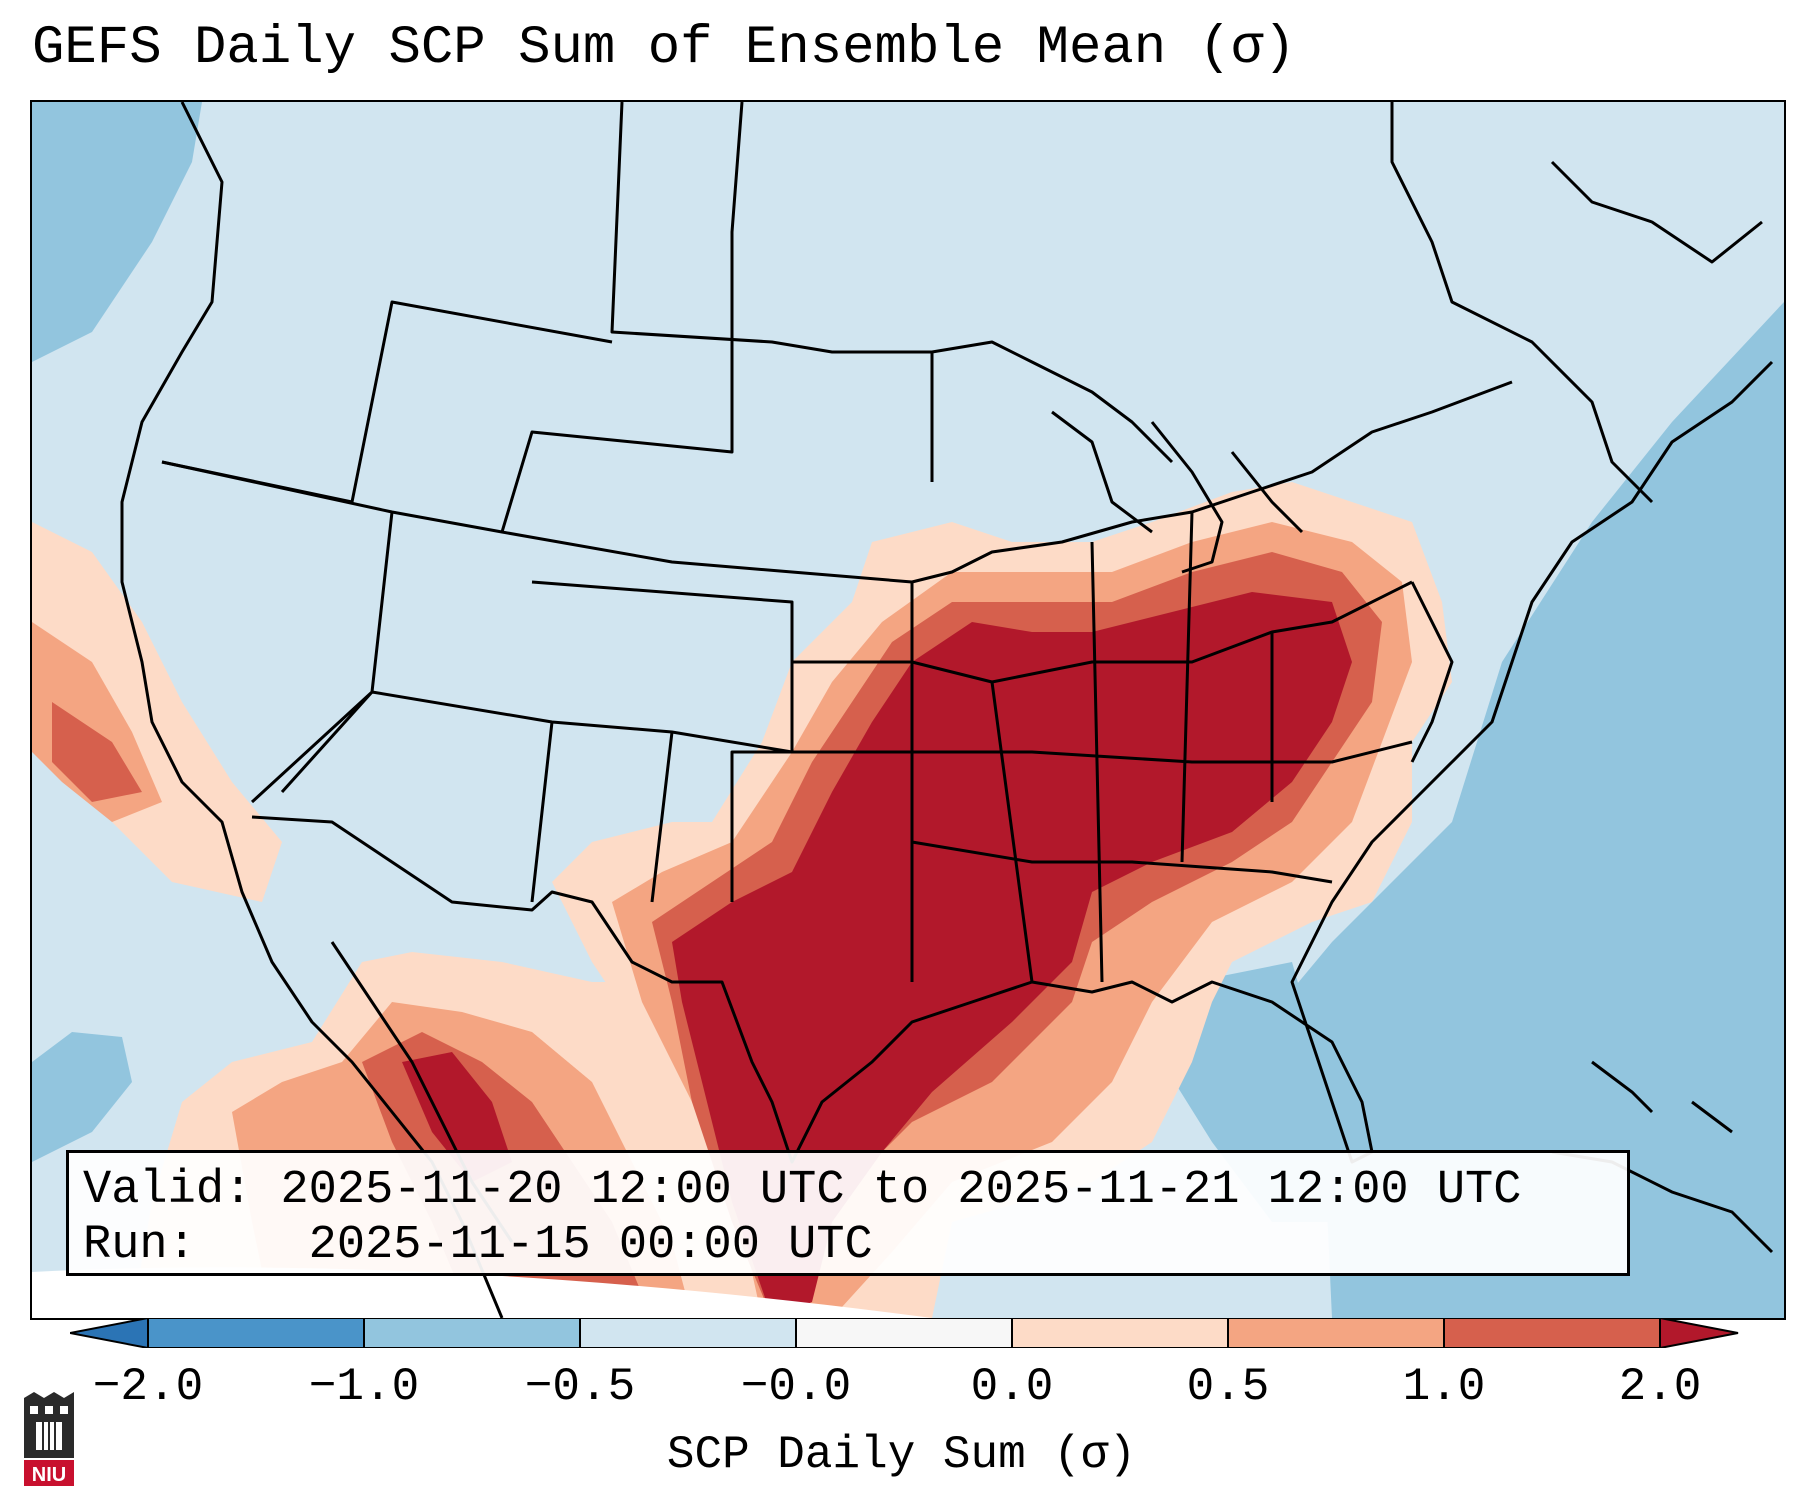 The width and height of the screenshot is (1803, 1506). I want to click on valid-label: Valid:, so click(168, 1190).